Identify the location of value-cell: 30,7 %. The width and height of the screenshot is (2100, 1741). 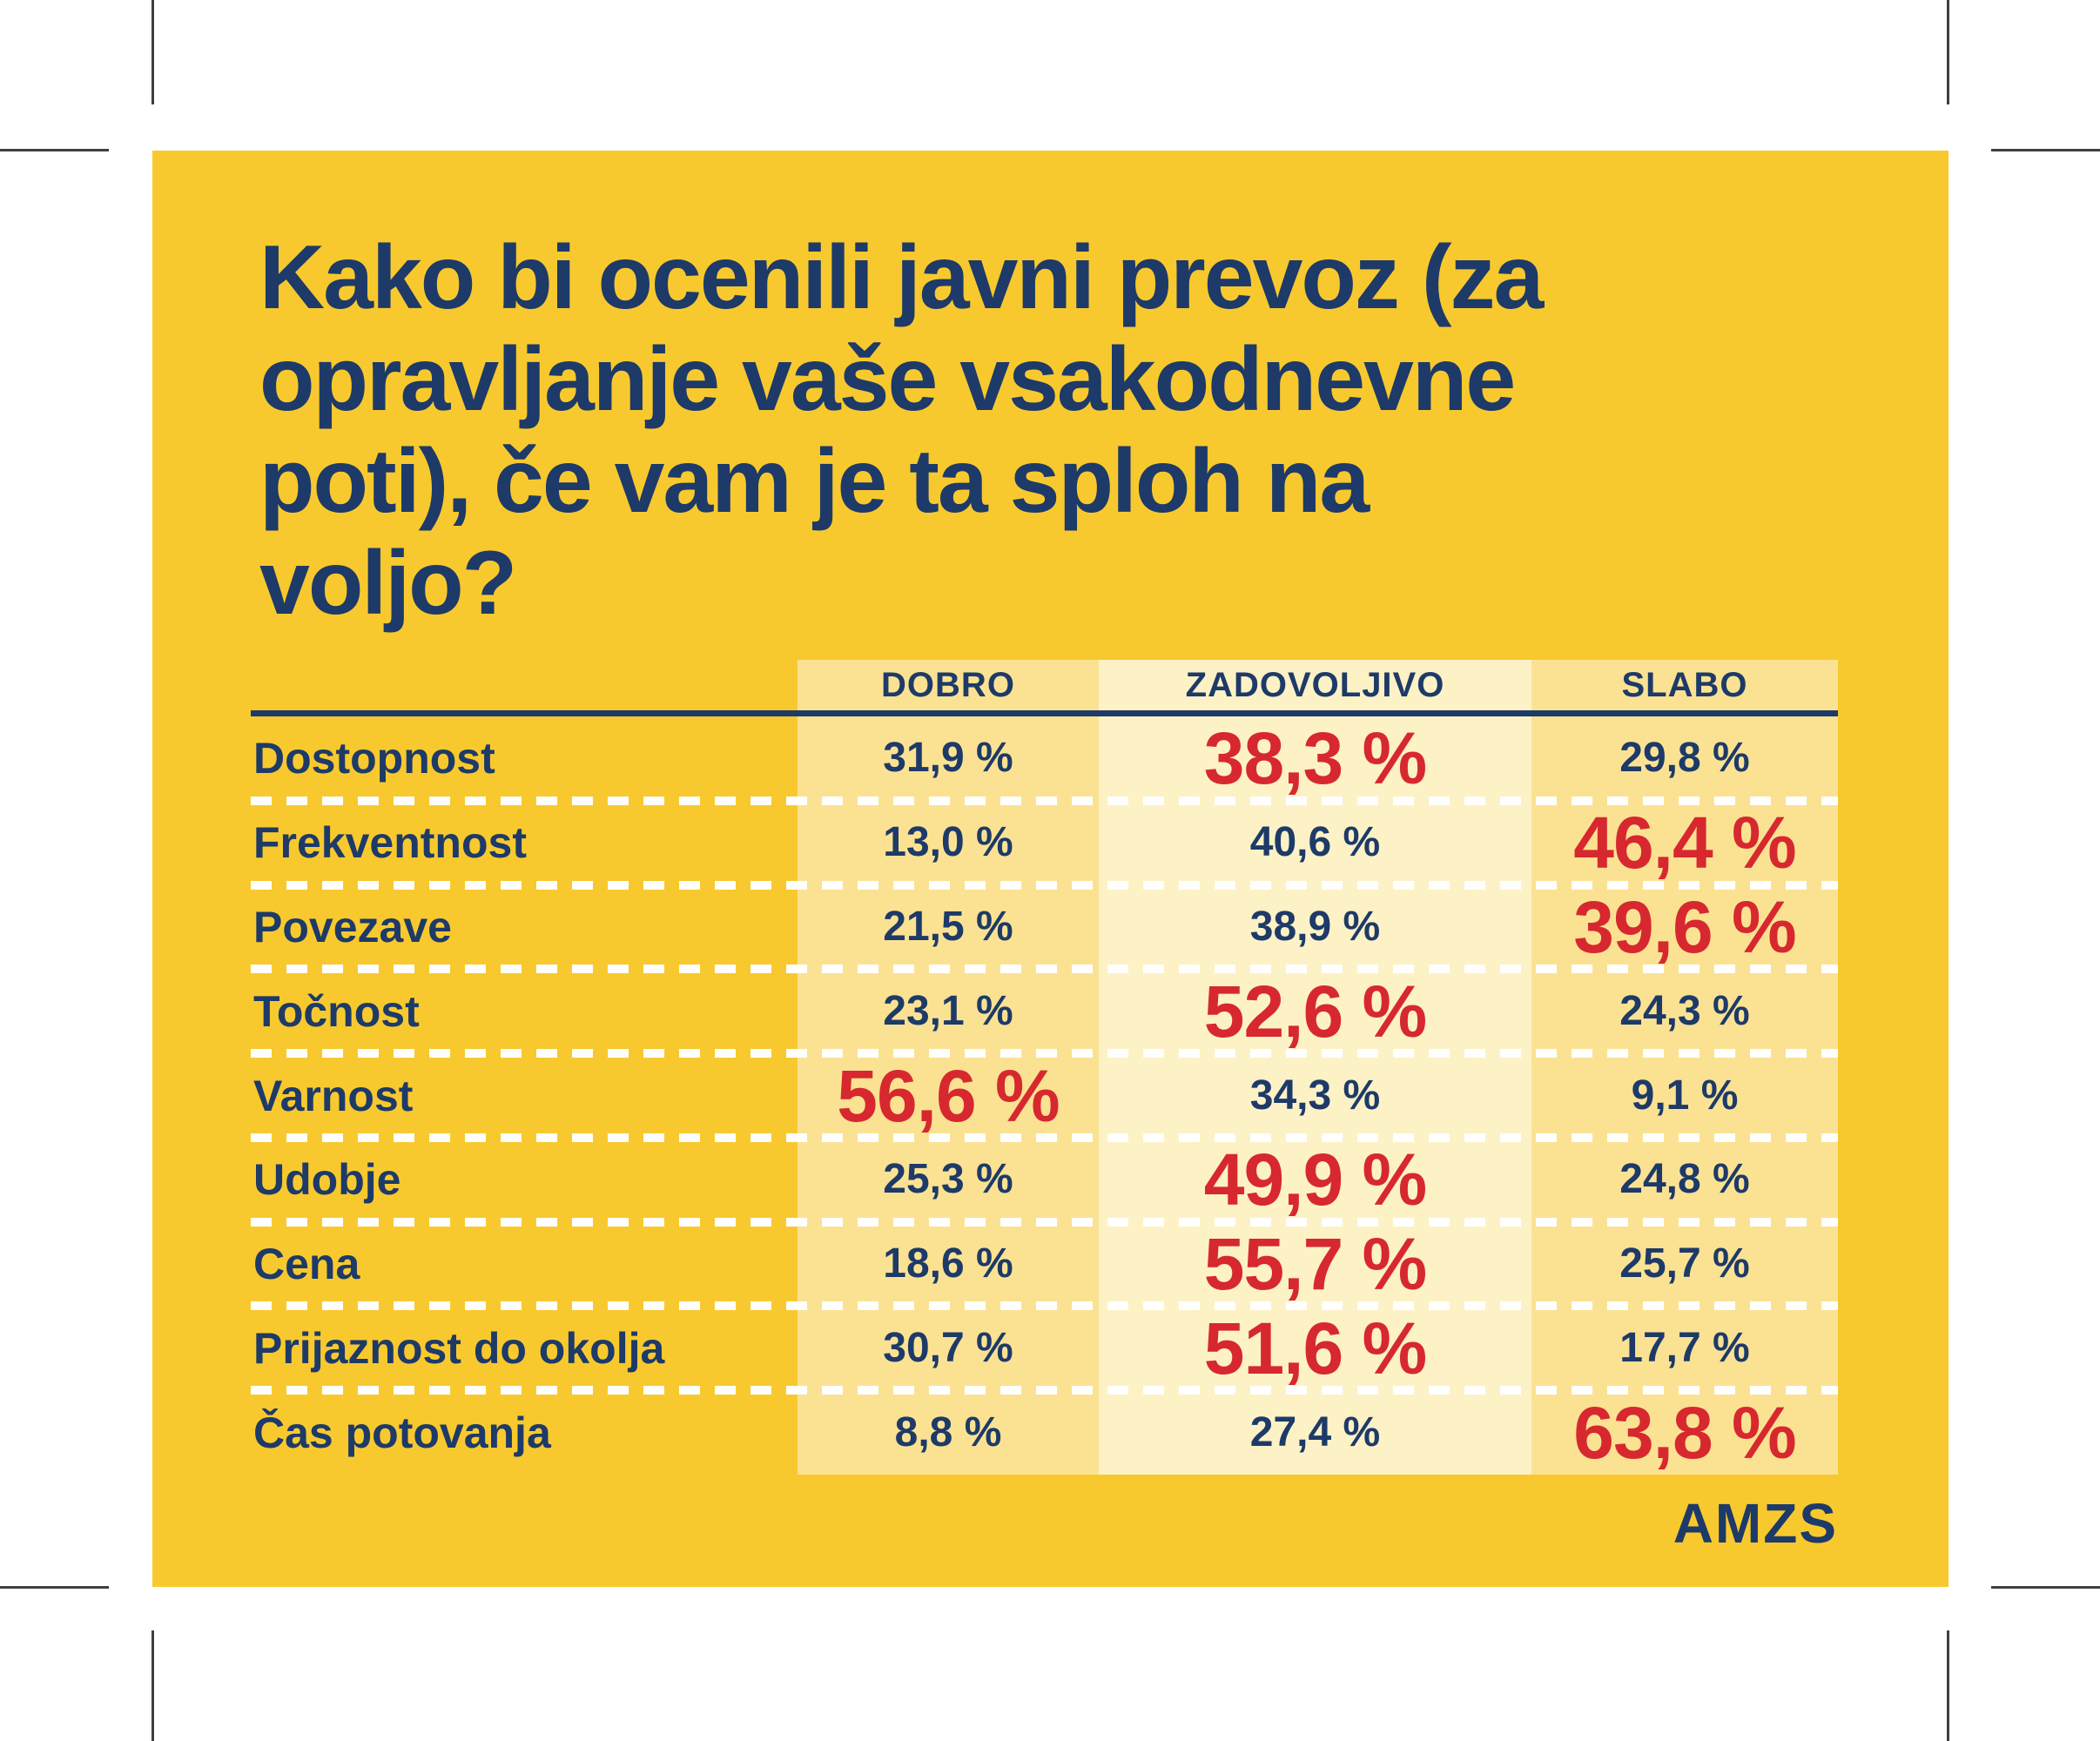
(948, 1348).